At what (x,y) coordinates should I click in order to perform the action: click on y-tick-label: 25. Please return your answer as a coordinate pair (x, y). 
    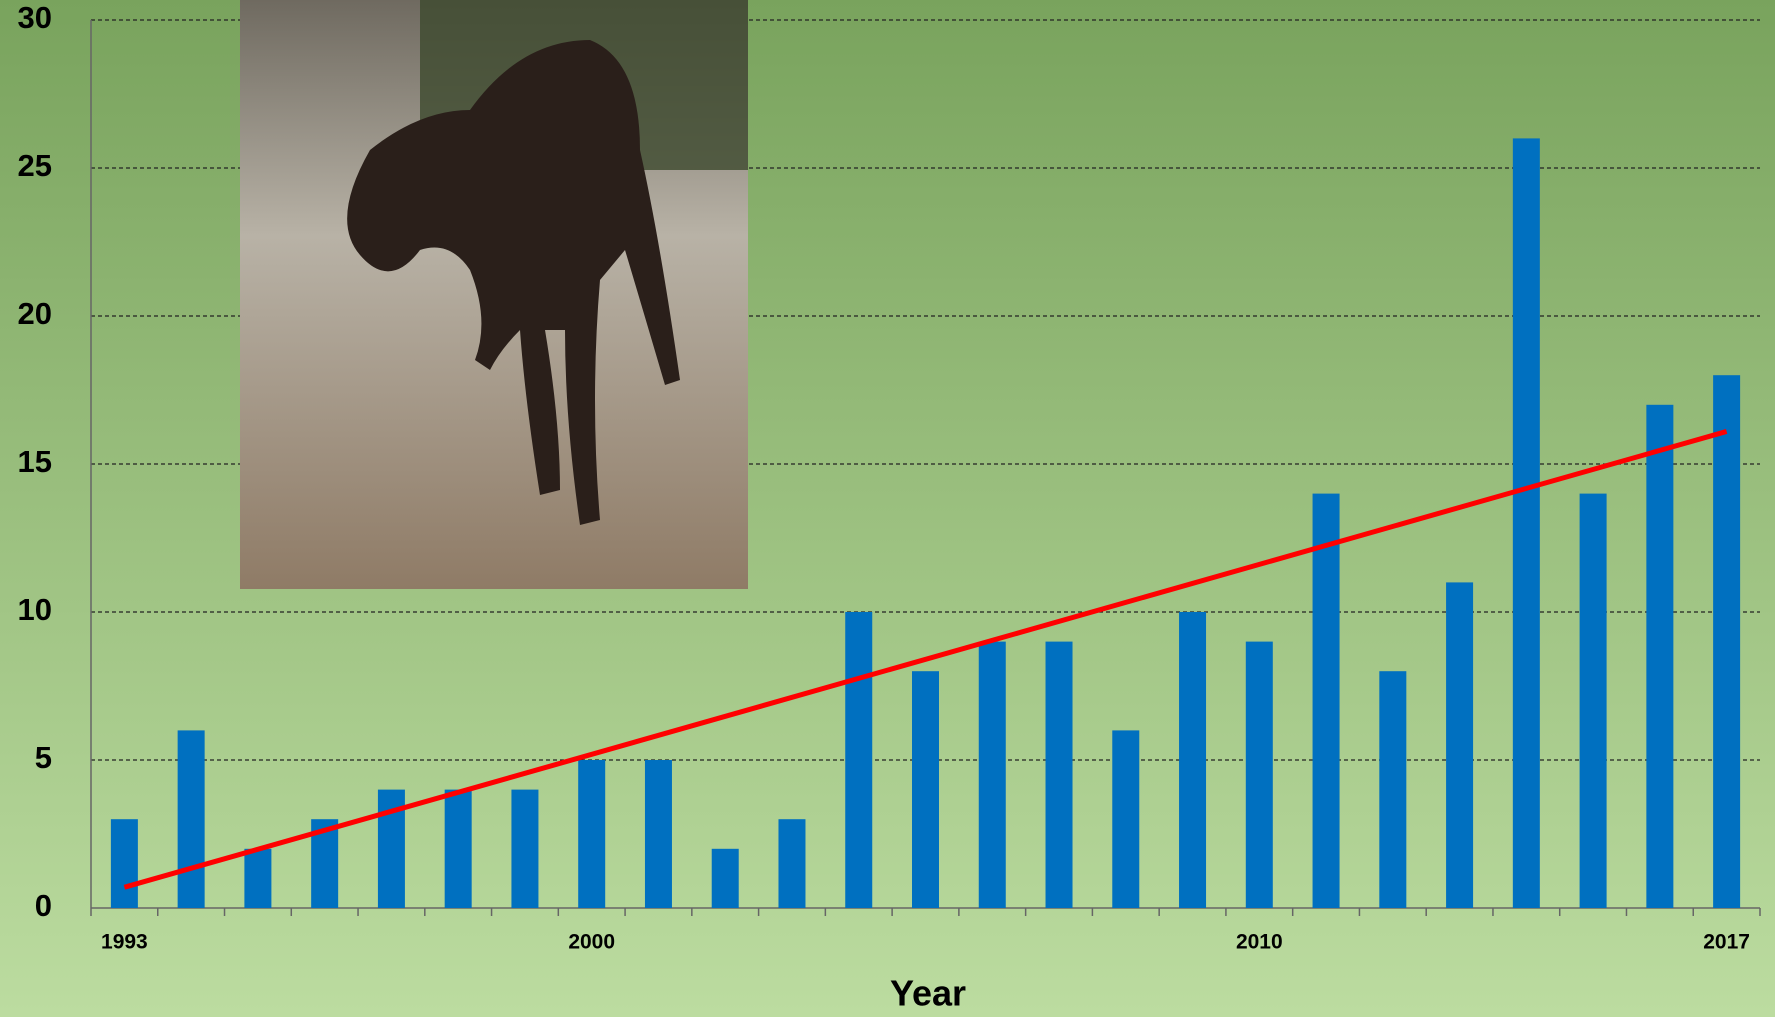
    Looking at the image, I should click on (35, 165).